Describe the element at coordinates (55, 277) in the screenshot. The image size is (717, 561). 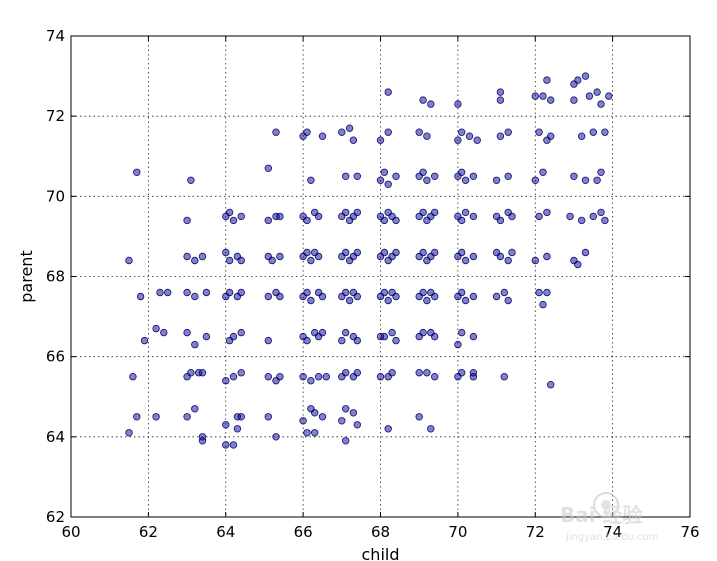
I see `y-tick-label: 68` at that location.